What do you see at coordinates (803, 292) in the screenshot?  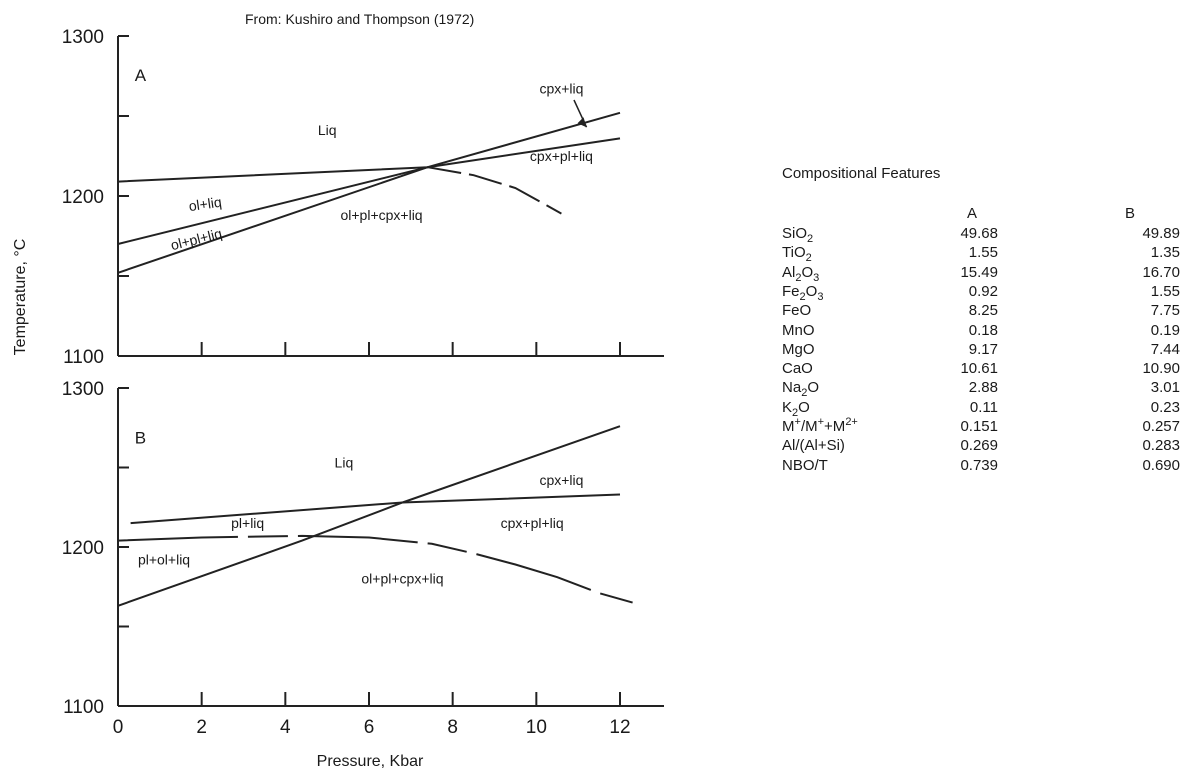 I see `oxide-label: Fe2O3` at bounding box center [803, 292].